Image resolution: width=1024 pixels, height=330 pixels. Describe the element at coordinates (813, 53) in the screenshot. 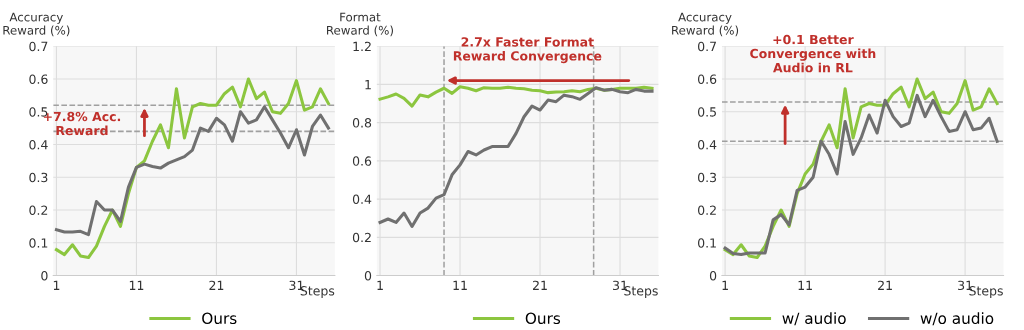

I see `annotation: +0.1 Better Convergence with Audio in RL` at that location.